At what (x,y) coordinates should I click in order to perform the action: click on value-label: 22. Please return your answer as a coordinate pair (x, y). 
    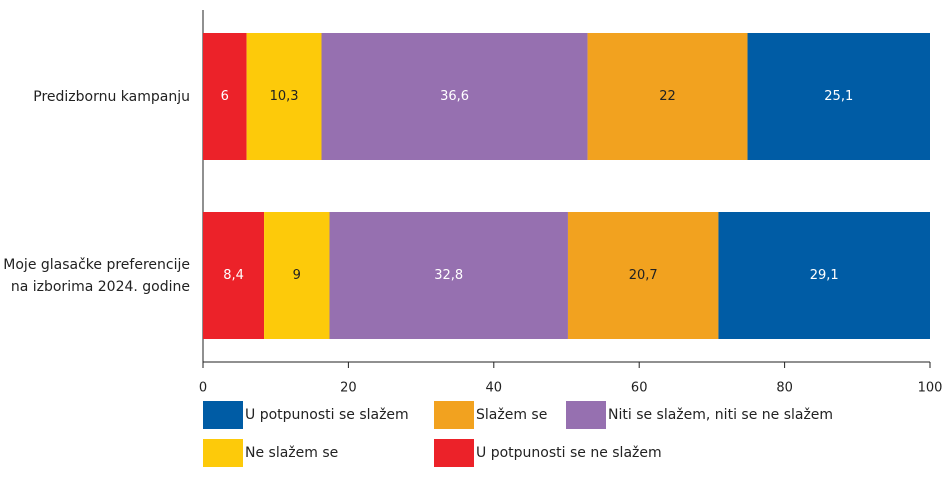
    Looking at the image, I should click on (667, 96).